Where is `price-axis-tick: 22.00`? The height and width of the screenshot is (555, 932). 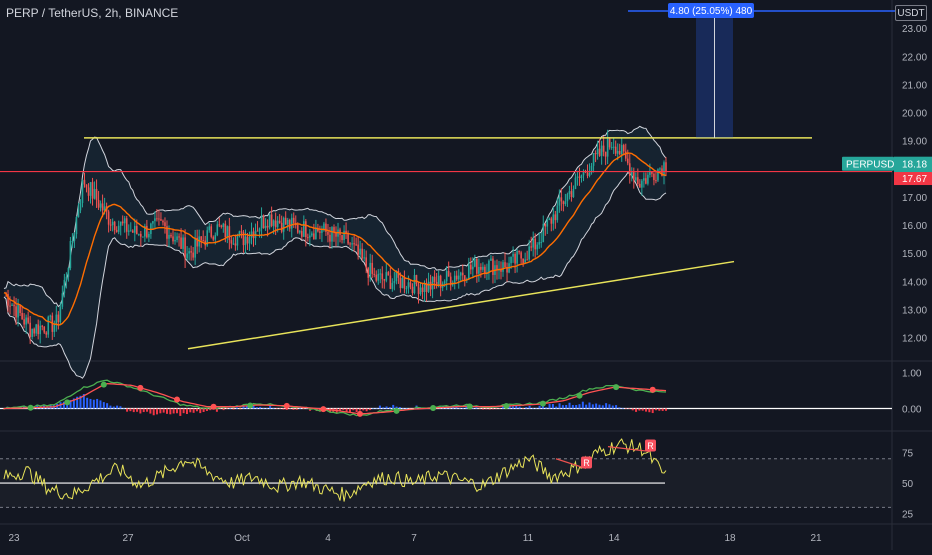 price-axis-tick: 22.00 is located at coordinates (914, 57).